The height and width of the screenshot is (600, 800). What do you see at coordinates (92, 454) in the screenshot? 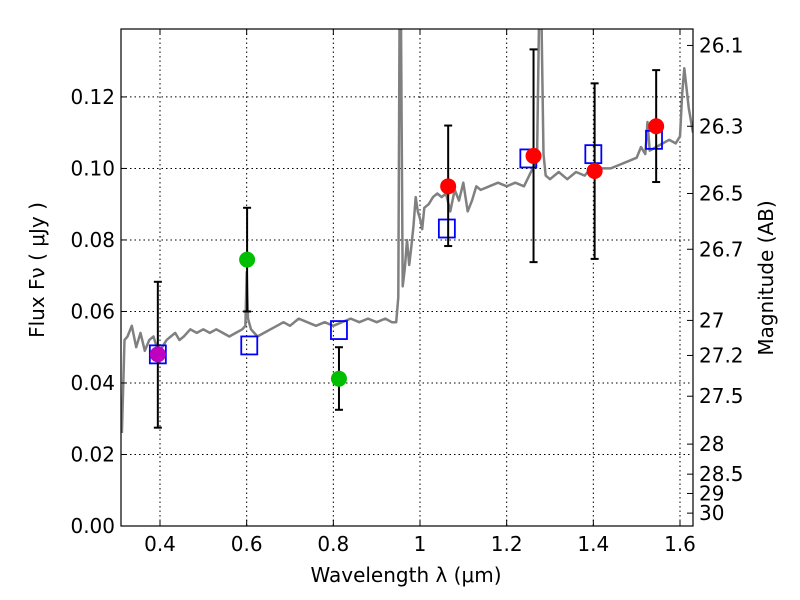
I see `y-tick-label: 0.02` at bounding box center [92, 454].